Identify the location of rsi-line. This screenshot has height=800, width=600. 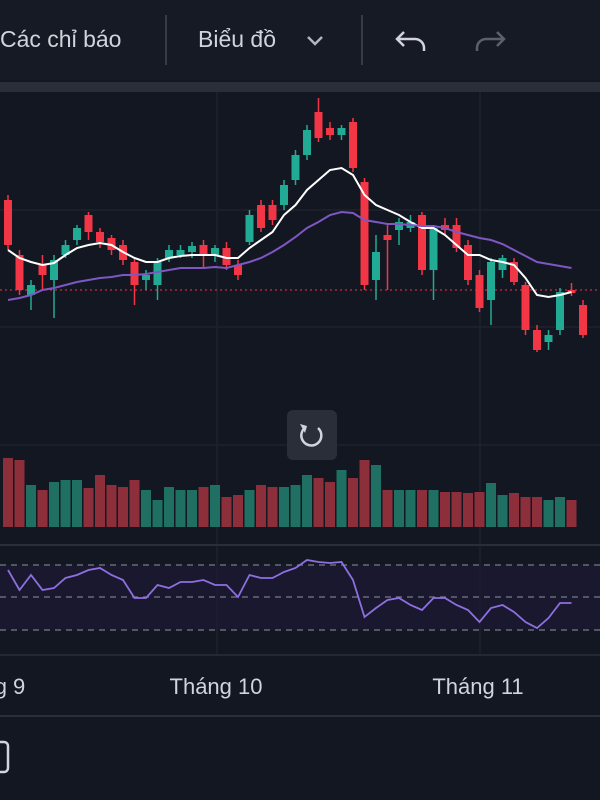
(289, 594).